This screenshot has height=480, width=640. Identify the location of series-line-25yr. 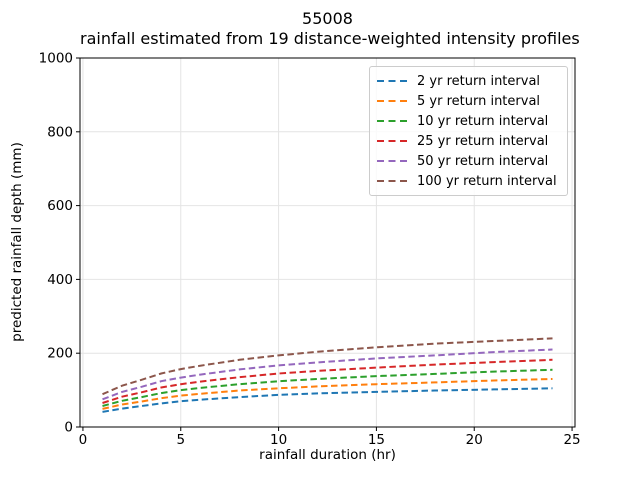
(327, 381).